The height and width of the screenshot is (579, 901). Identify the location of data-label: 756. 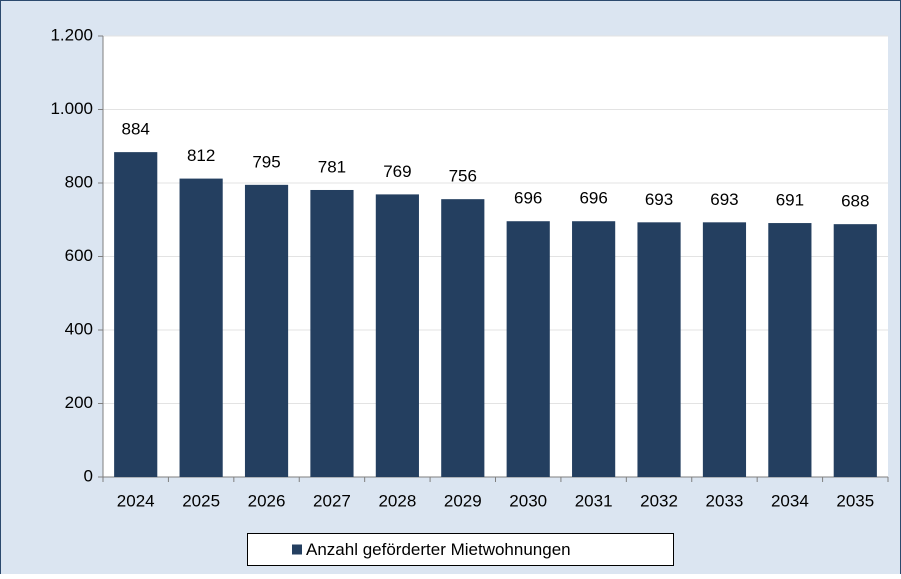
(463, 176).